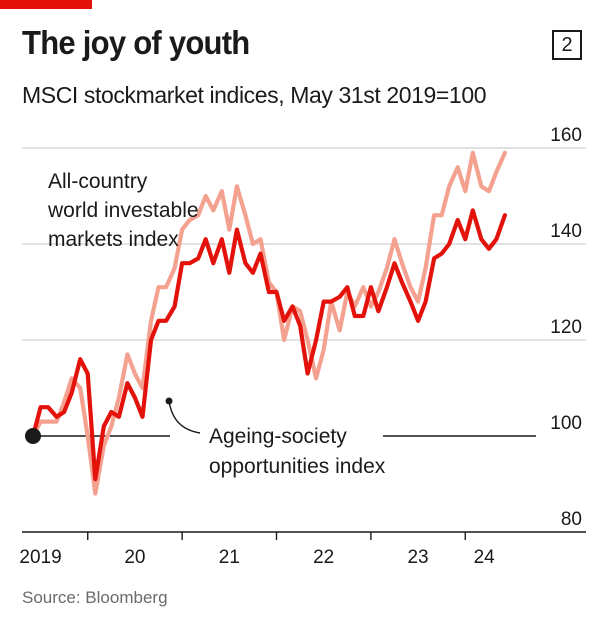  What do you see at coordinates (485, 557) in the screenshot?
I see `x-tick-label-24: 24` at bounding box center [485, 557].